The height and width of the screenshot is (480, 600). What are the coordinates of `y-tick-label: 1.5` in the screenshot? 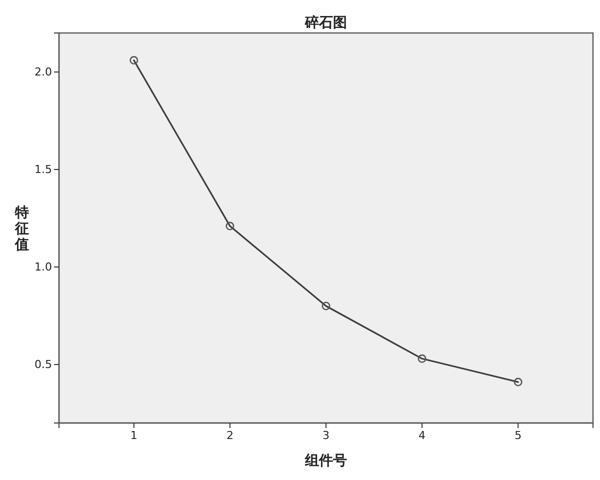 It's located at (43, 169).